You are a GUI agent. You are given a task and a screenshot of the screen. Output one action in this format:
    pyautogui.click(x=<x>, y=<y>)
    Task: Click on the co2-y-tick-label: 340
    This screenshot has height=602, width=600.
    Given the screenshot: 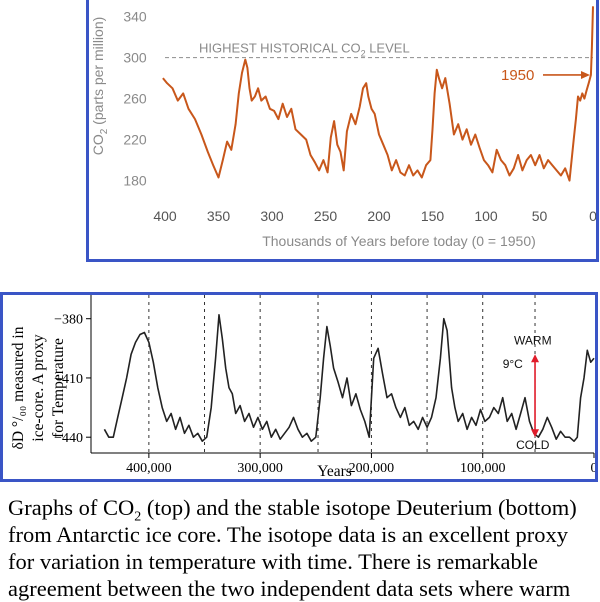 What is the action you would take?
    pyautogui.click(x=135, y=17)
    